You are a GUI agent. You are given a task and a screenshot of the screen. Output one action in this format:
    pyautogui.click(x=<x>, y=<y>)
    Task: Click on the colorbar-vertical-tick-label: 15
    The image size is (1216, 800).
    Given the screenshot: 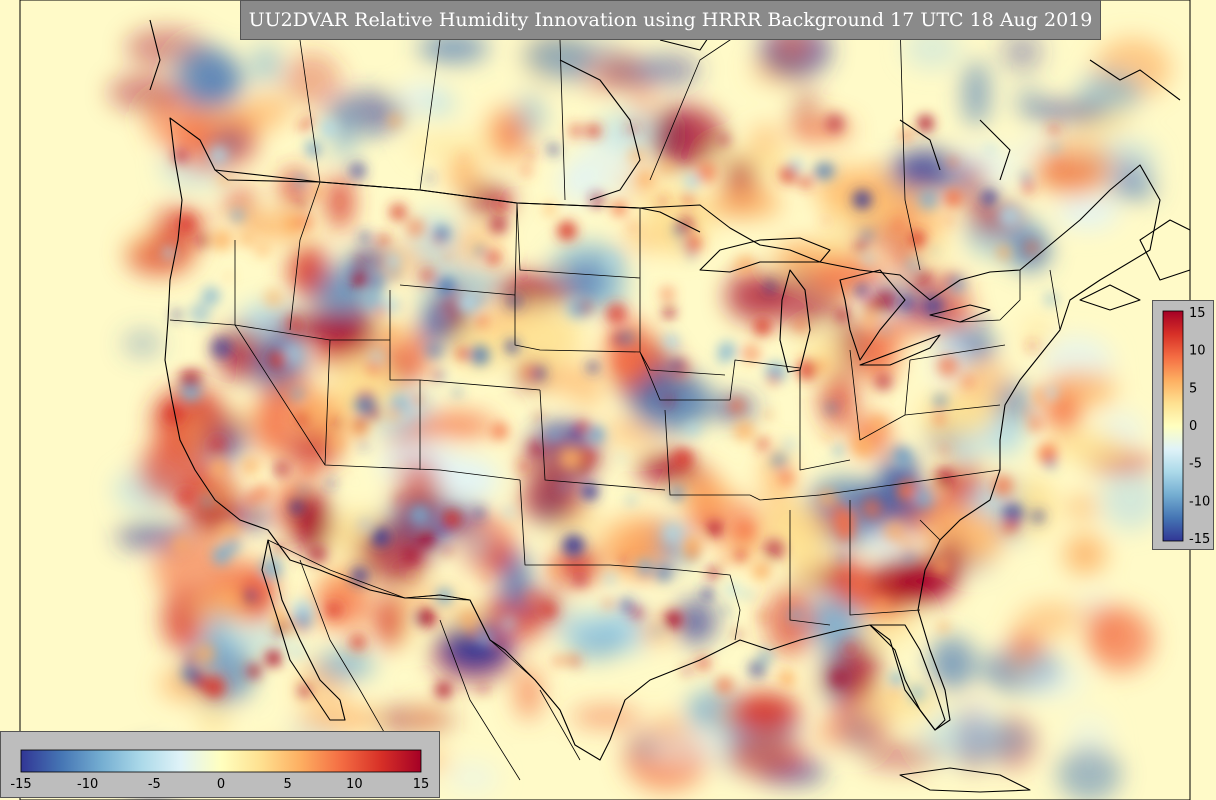 What is the action you would take?
    pyautogui.click(x=1197, y=313)
    